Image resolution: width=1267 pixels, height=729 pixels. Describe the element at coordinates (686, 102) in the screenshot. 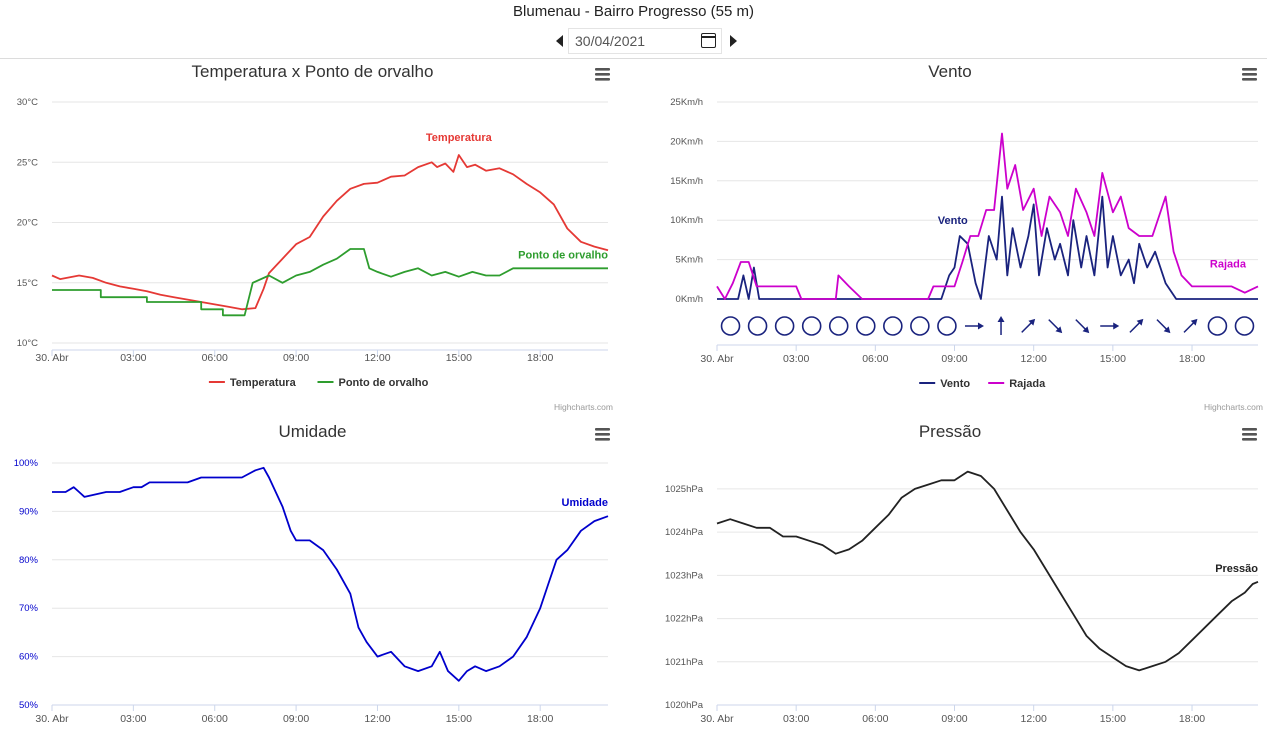

I see `y-tick-label: 25Km/h` at that location.